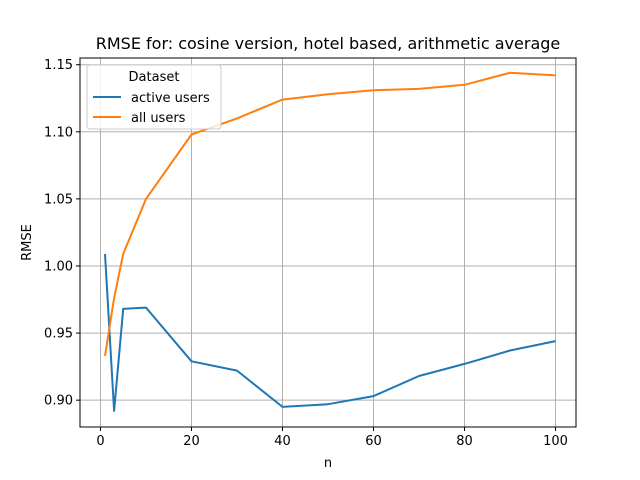  Describe the element at coordinates (282, 441) in the screenshot. I see `x-tick-label: 40` at that location.